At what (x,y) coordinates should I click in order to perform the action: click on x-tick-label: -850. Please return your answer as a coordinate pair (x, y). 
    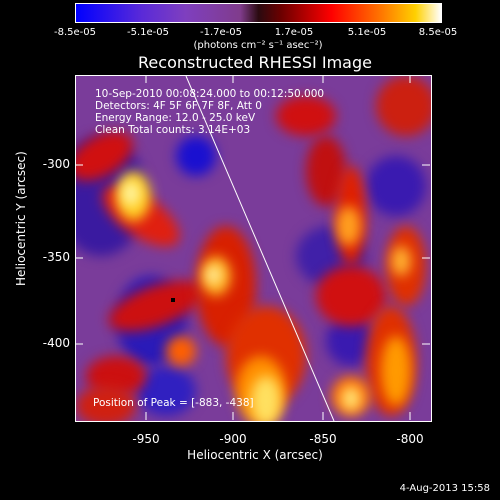
    Looking at the image, I should click on (323, 439).